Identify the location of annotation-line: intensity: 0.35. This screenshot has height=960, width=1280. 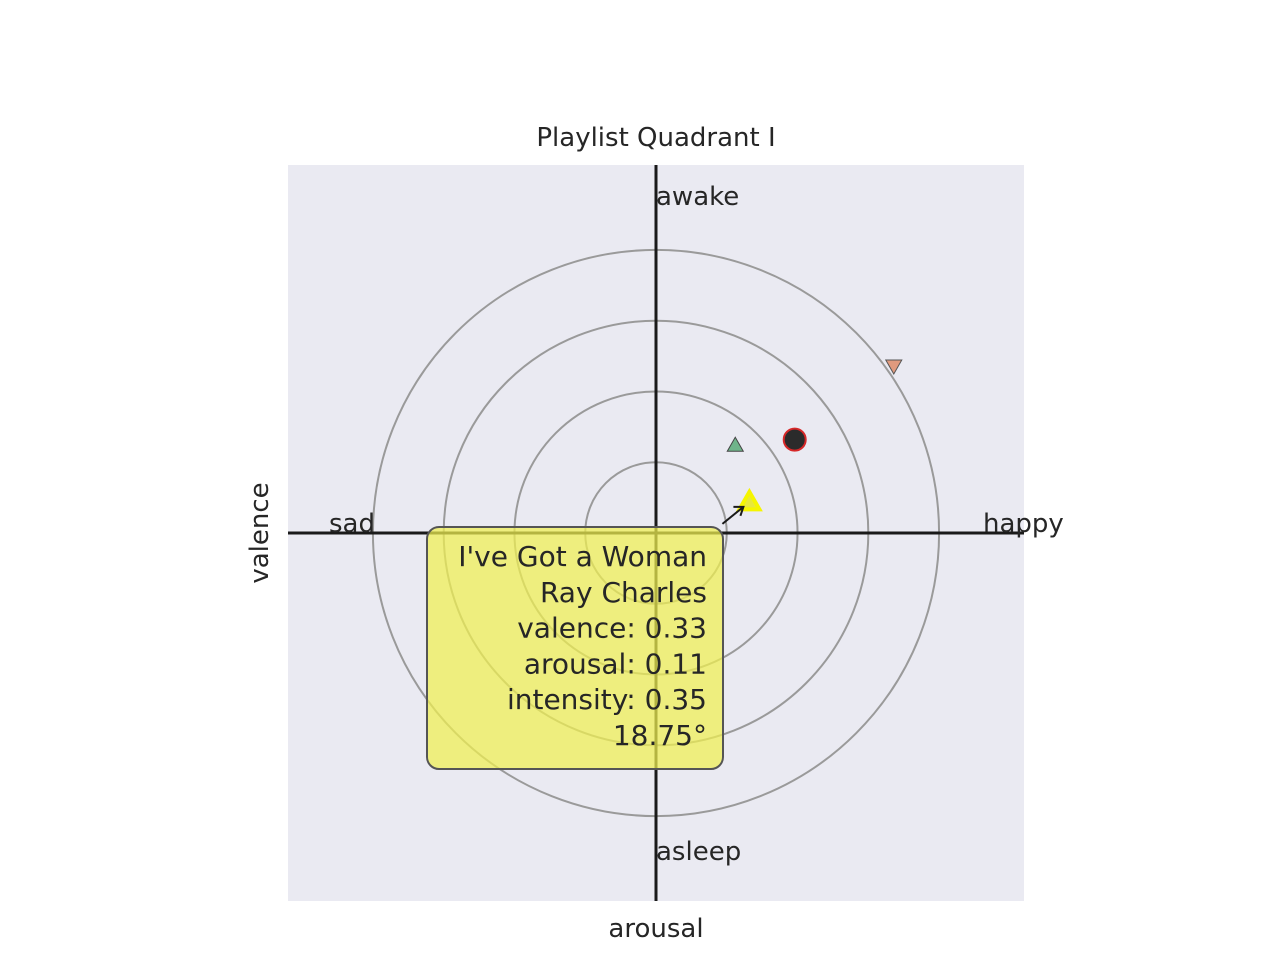
(607, 699).